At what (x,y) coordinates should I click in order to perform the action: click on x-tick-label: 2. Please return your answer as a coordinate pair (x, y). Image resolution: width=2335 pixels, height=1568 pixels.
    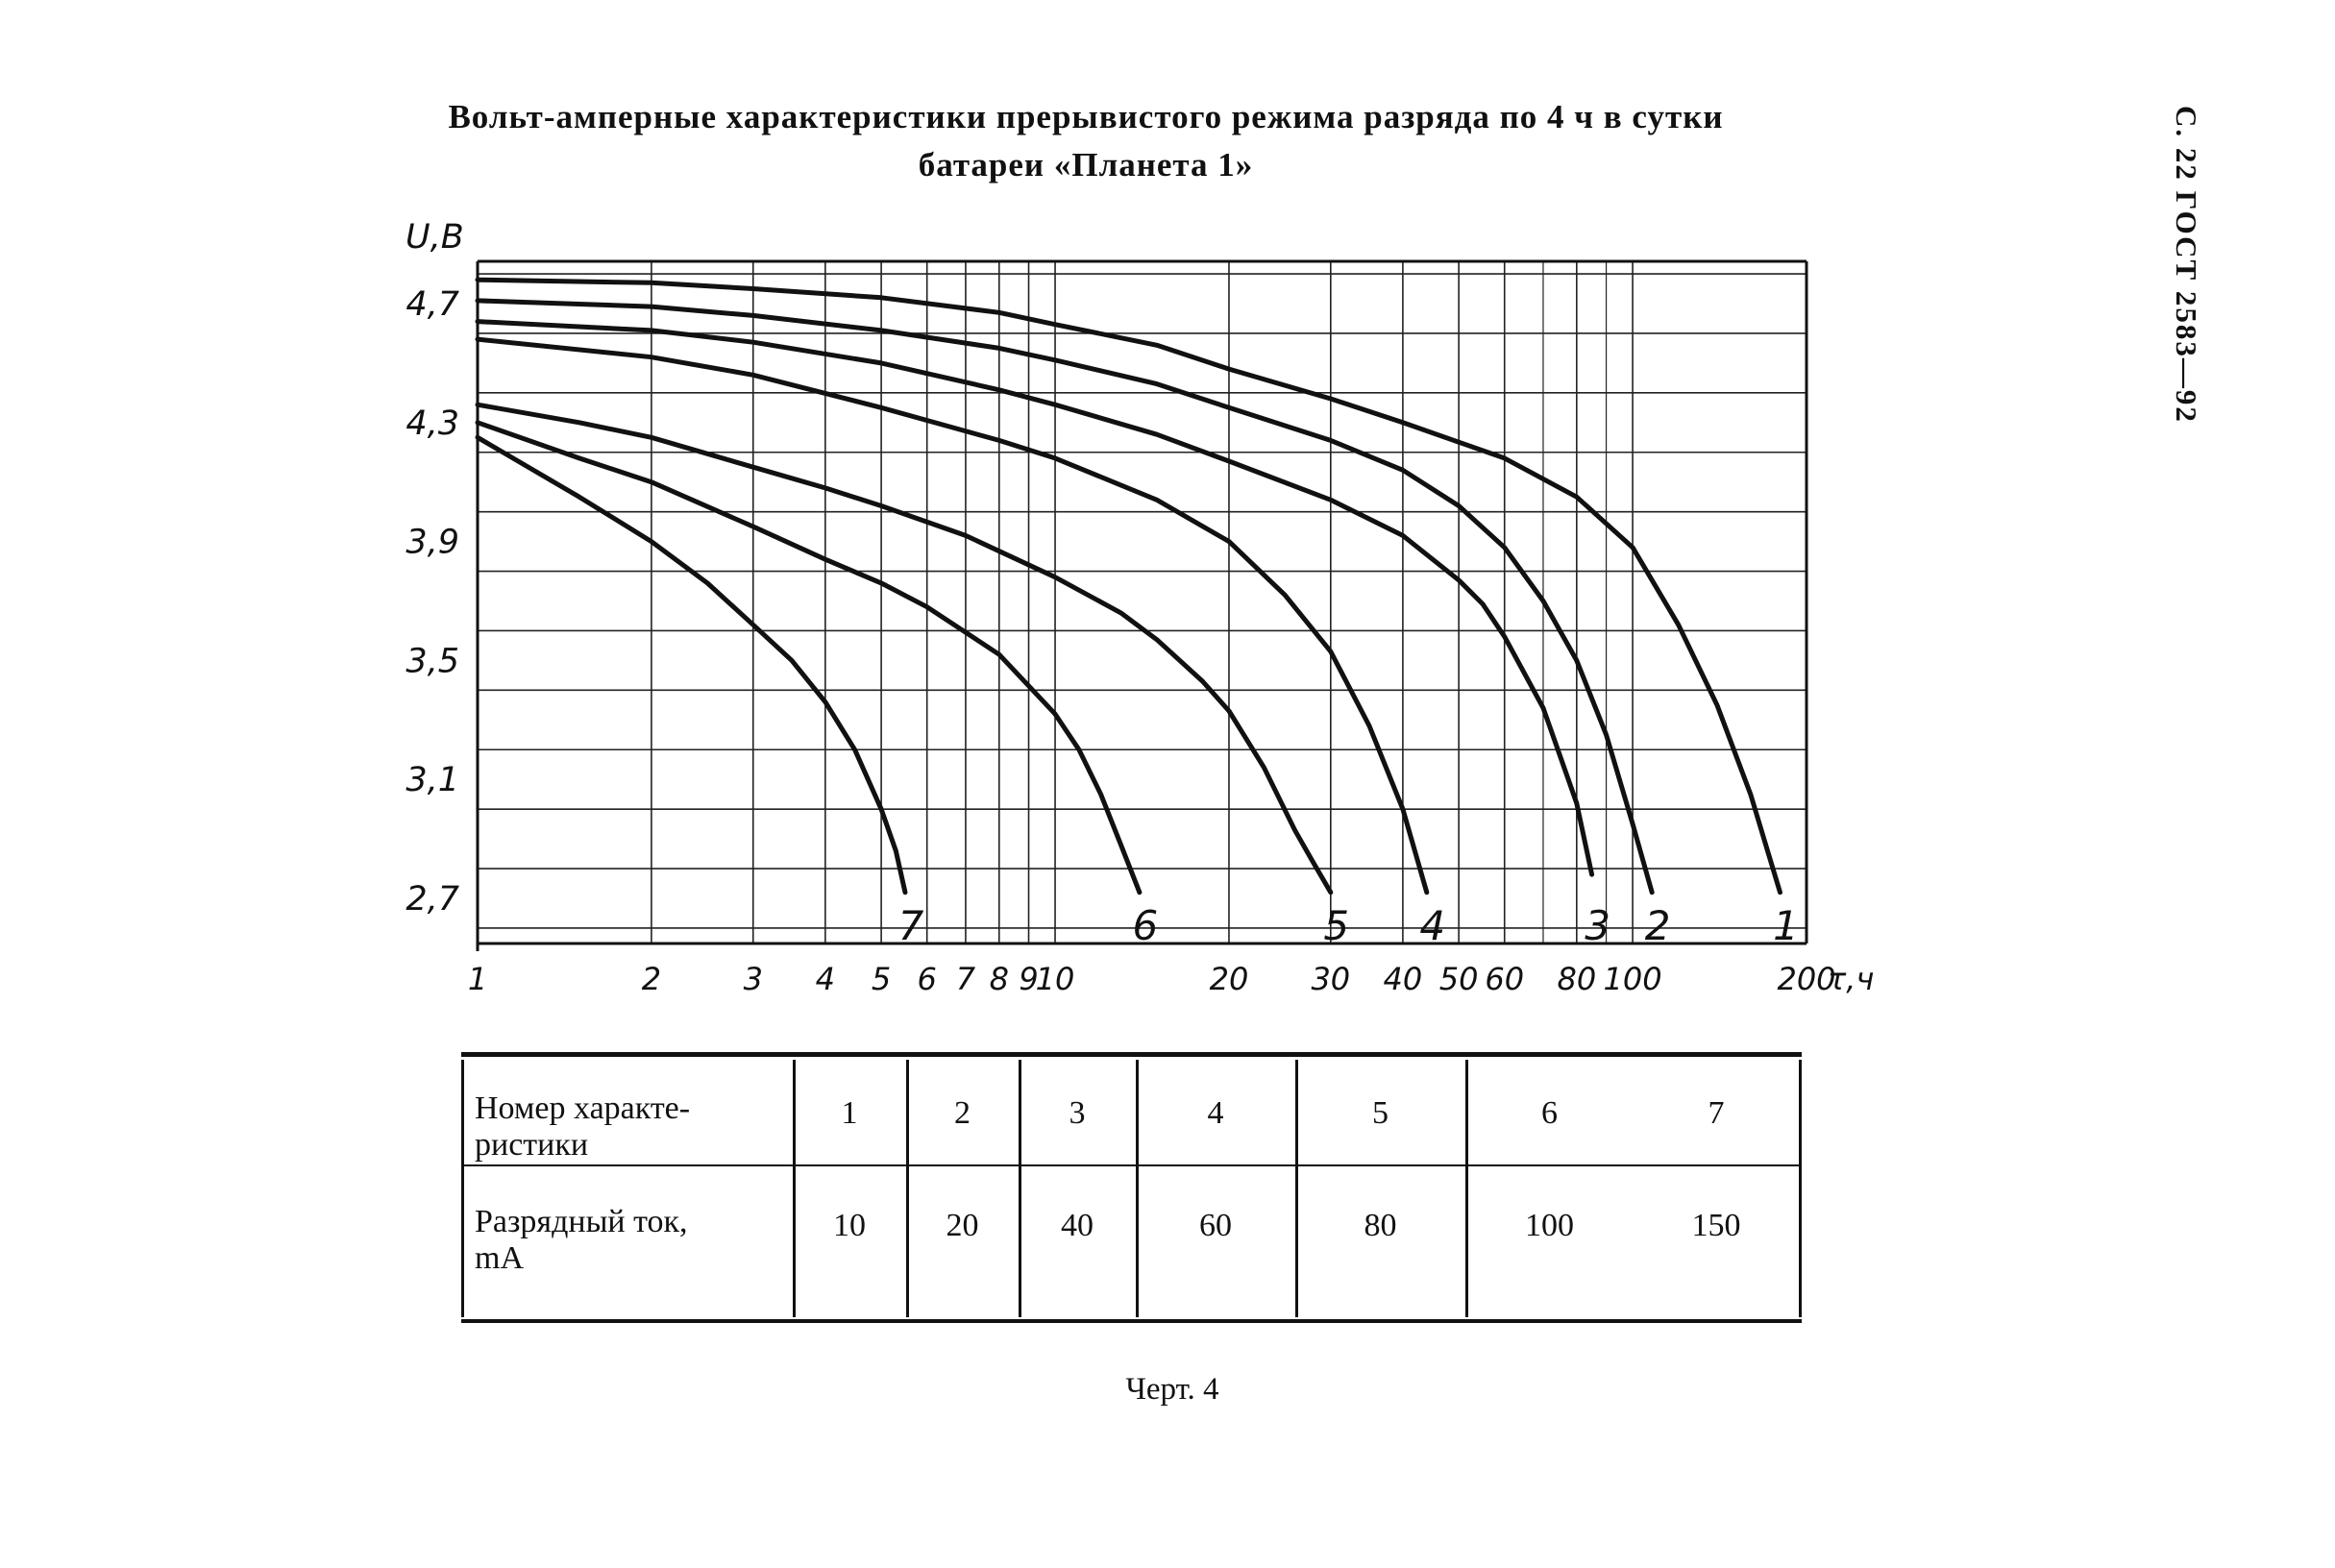
    Looking at the image, I should click on (652, 979).